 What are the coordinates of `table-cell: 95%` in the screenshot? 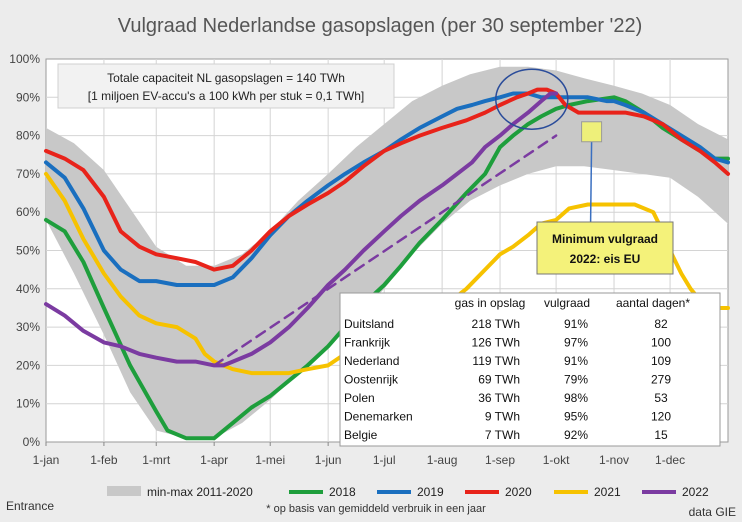 It's located at (576, 417).